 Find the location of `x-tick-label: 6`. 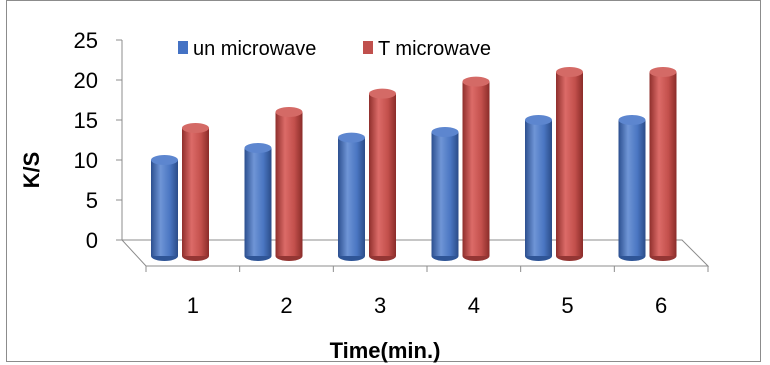

x-tick-label: 6 is located at coordinates (661, 305).